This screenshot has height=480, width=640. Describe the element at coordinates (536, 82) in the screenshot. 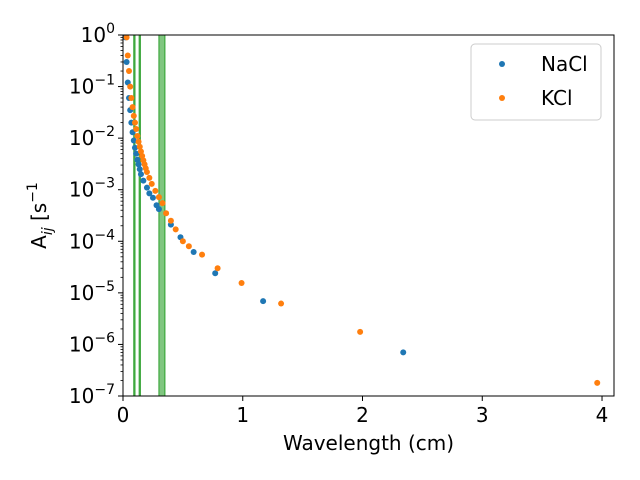

I see `legend: NaCl KCl` at that location.